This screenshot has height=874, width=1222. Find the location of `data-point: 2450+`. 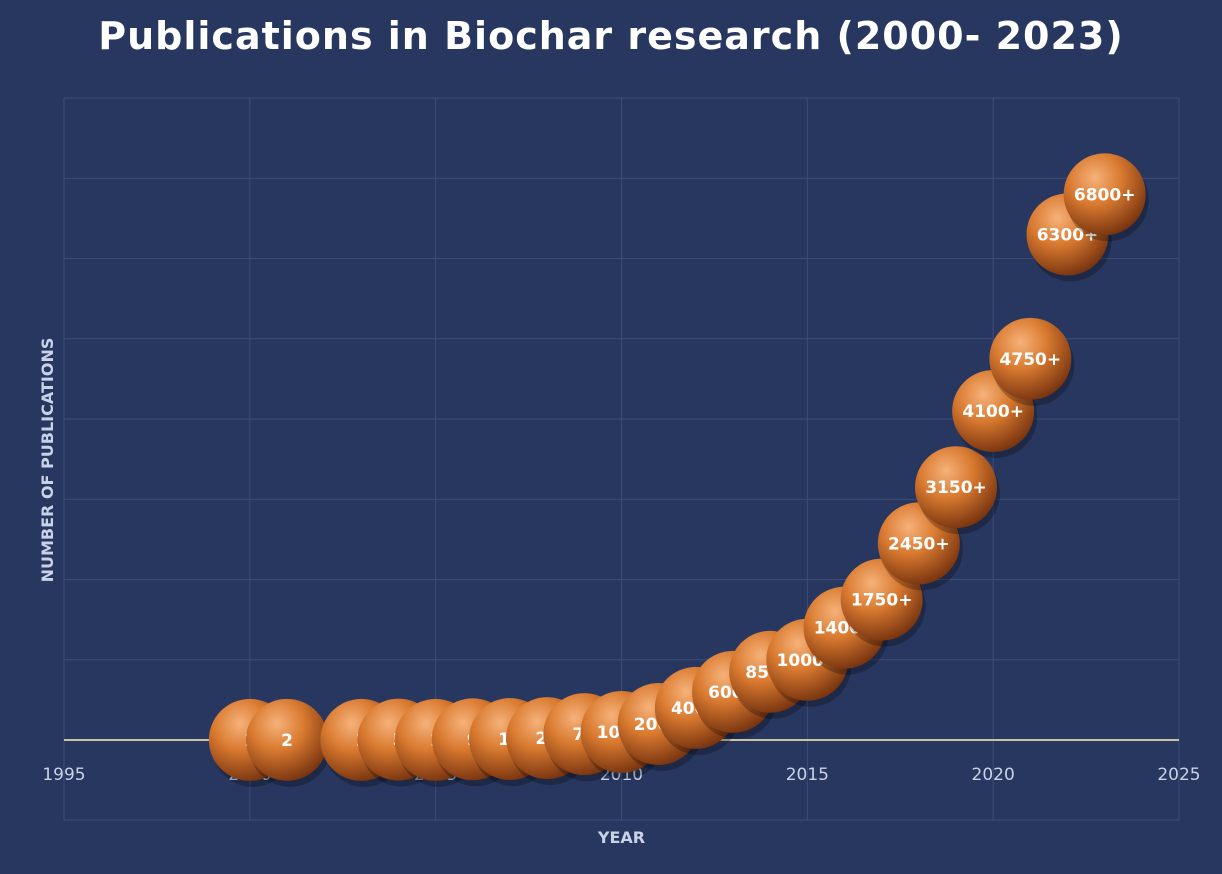

data-point: 2450+ is located at coordinates (920, 546).